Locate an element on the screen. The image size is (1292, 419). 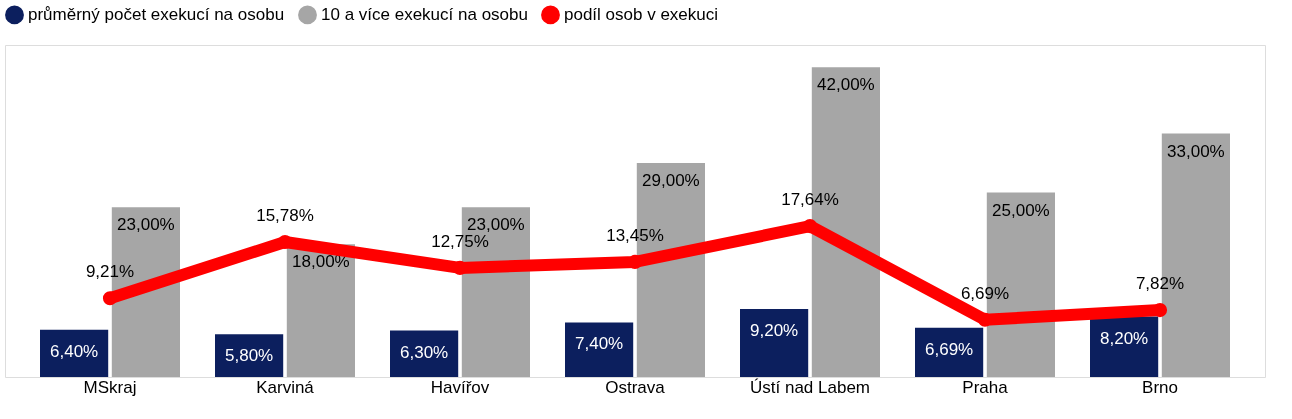
data-label: 9,21% is located at coordinates (110, 272).